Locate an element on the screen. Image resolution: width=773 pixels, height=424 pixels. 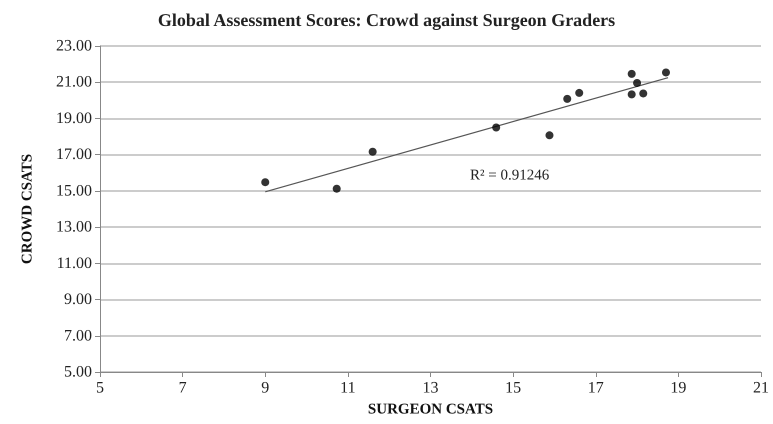
y-tick-label: 11.00 is located at coordinates (74, 263).